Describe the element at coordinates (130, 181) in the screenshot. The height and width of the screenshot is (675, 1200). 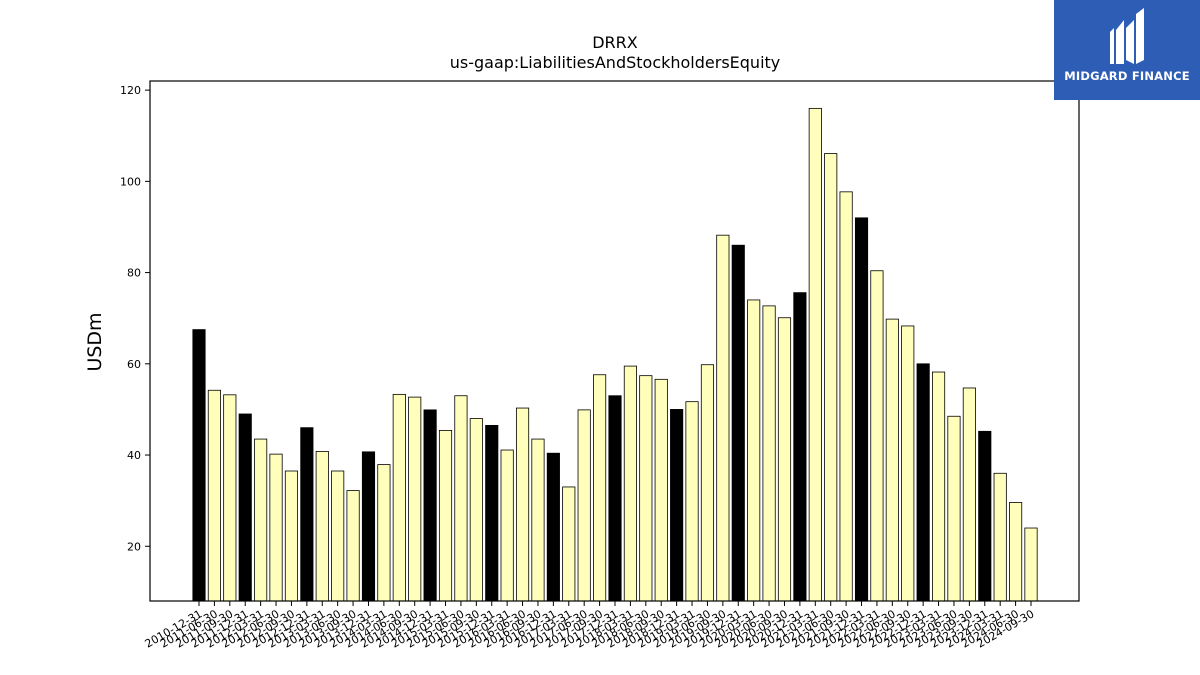
I see `y-tick-label: 100` at that location.